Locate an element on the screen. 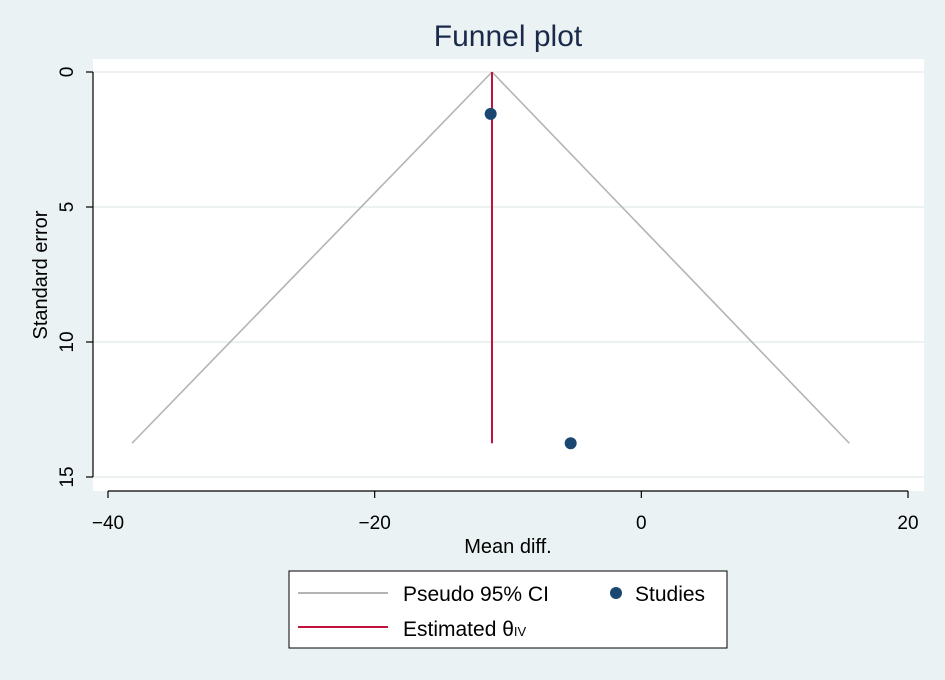  x-tick-label: −40 is located at coordinates (108, 523).